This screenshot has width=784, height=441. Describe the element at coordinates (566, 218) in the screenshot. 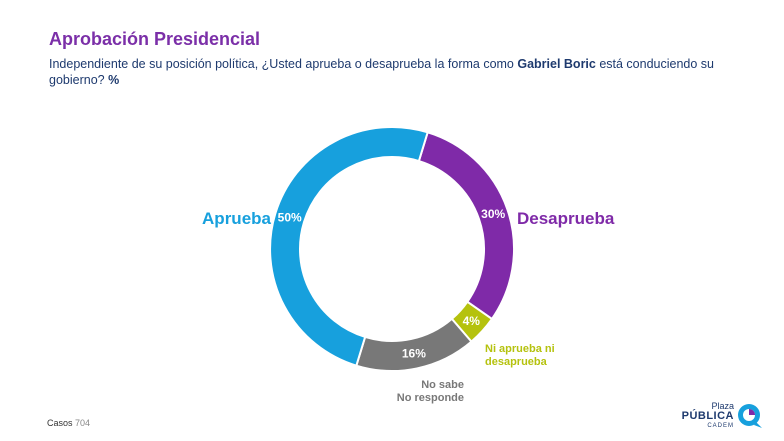

I see `category-label-desaprueba: Desaprueba` at that location.